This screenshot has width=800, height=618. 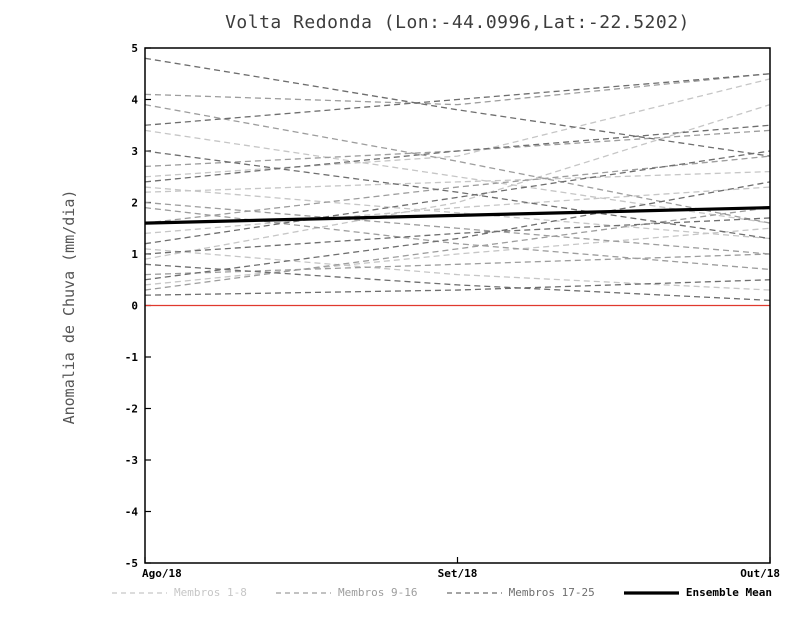 I want to click on y-tick-label: 5, so click(x=134, y=48).